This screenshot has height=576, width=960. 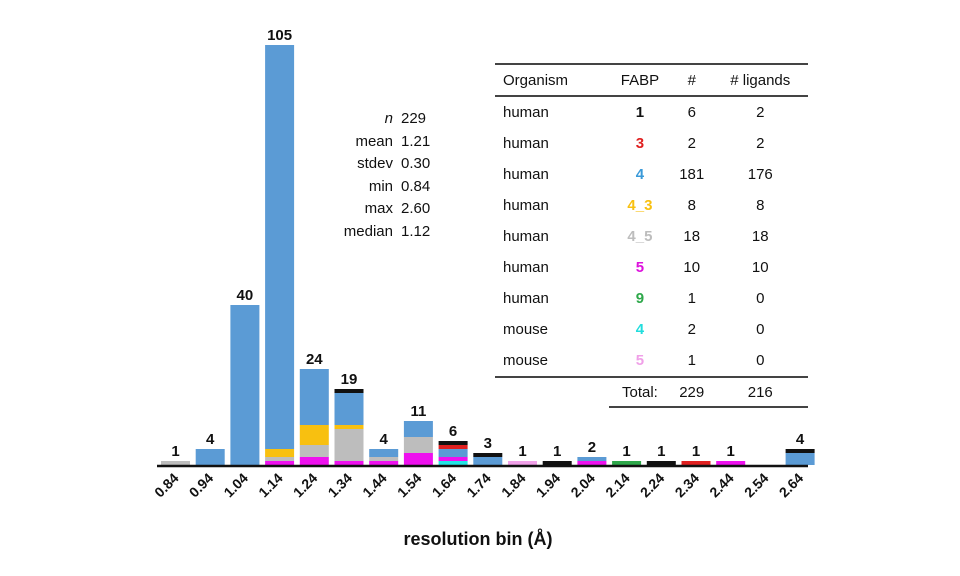 I want to click on stat-min: min 0.84, so click(x=399, y=186).